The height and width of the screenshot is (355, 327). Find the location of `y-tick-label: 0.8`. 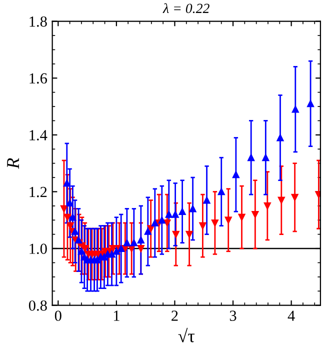

y-tick-label: 0.8 is located at coordinates (37, 305).